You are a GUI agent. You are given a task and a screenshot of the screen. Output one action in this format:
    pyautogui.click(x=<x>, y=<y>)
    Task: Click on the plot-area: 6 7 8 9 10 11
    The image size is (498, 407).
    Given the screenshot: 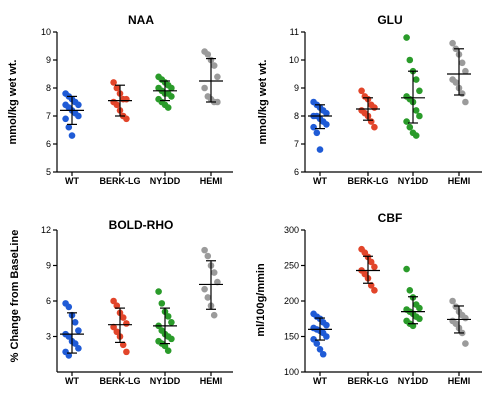 What is the action you would take?
    pyautogui.click(x=385, y=102)
    